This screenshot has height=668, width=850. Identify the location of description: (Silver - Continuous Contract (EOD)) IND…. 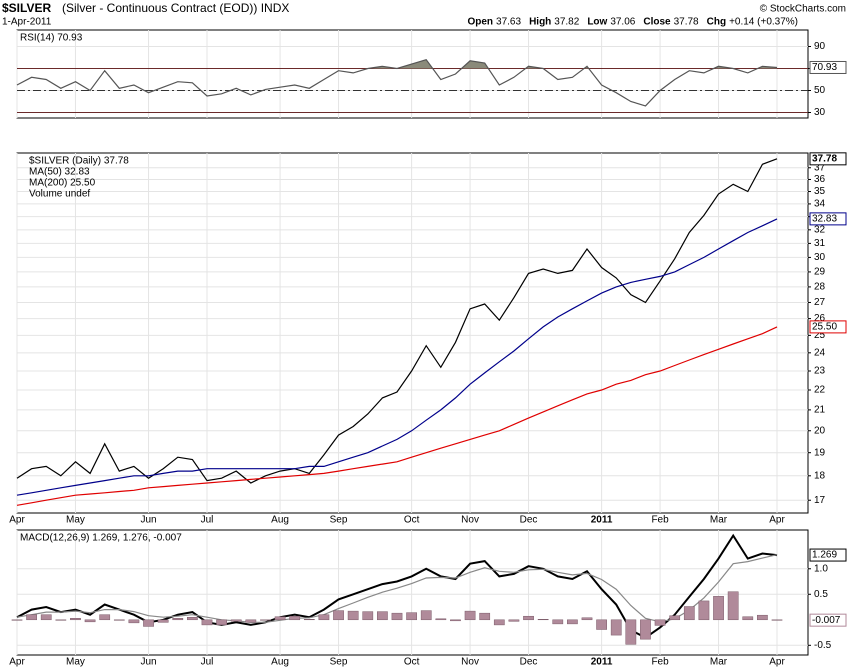
(175, 8).